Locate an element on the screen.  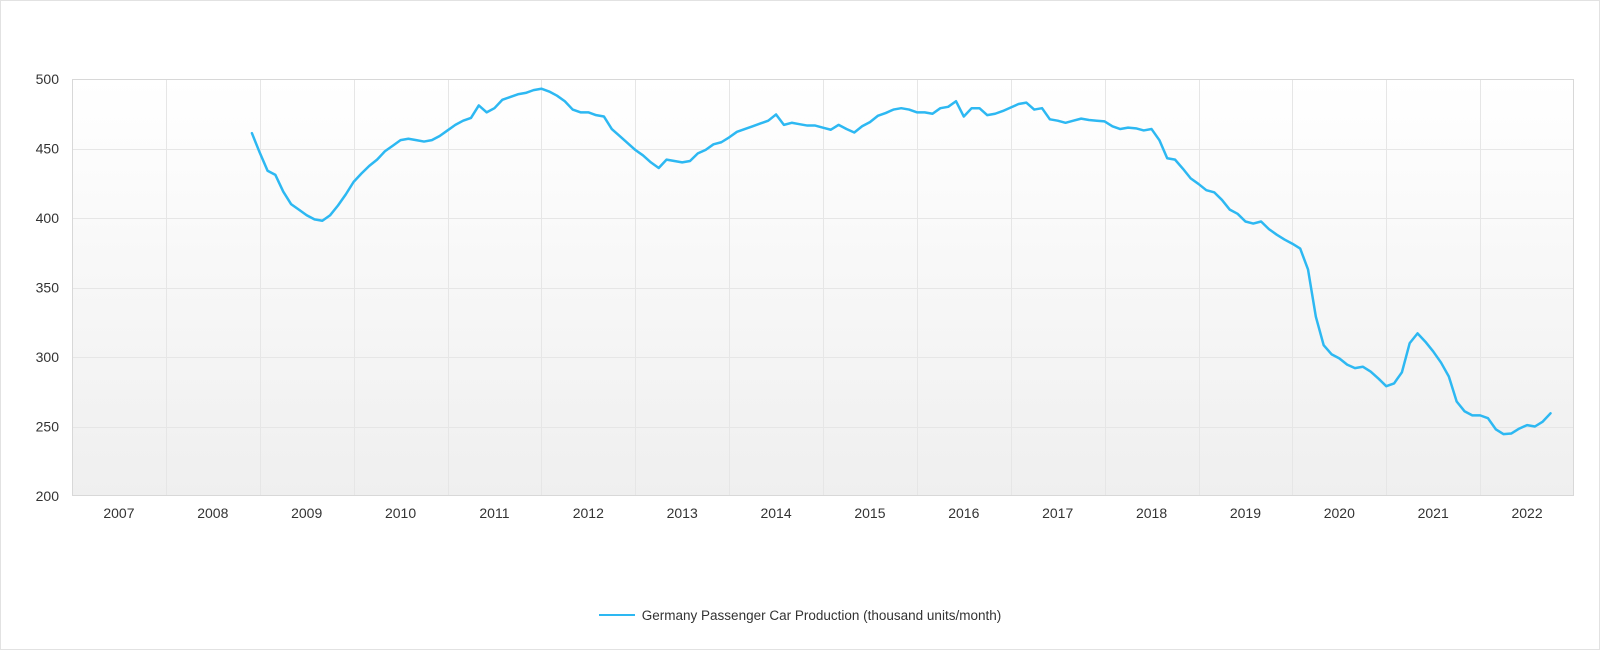
x-axis-label: 2011 is located at coordinates (494, 513).